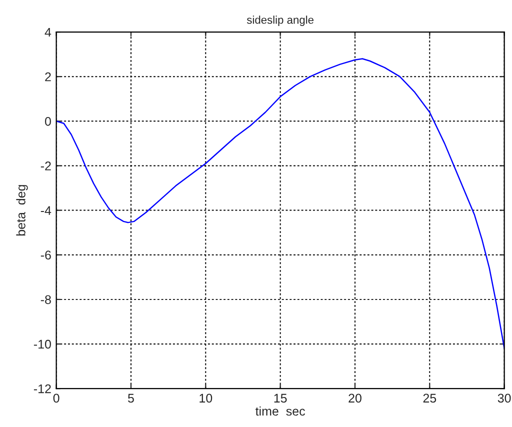  I want to click on x-axis-title: time sec, so click(280, 411).